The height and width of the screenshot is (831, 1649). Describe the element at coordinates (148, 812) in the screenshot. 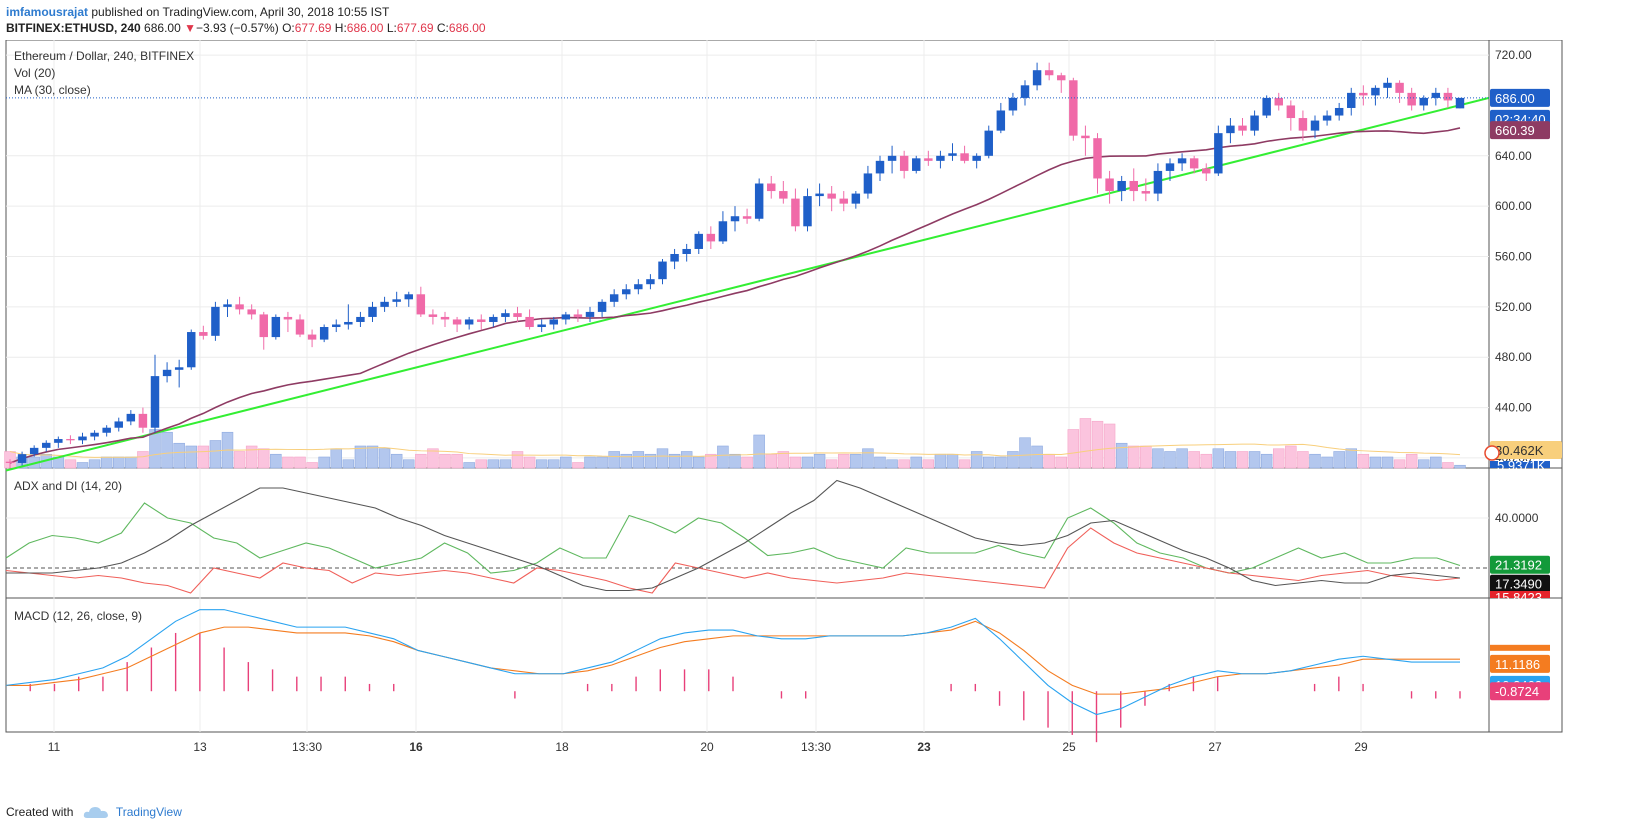

I see `tradingview-link: TradingView` at that location.